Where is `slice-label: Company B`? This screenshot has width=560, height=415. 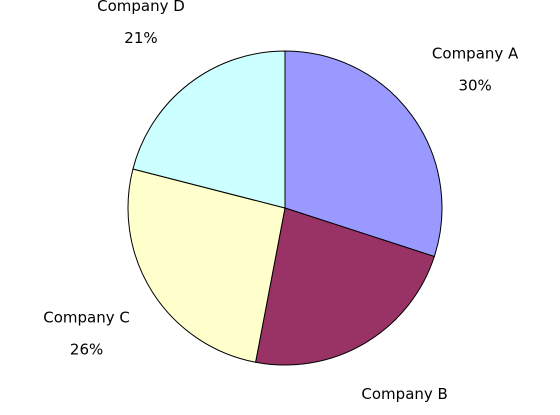
slice-label: Company B is located at coordinates (404, 394).